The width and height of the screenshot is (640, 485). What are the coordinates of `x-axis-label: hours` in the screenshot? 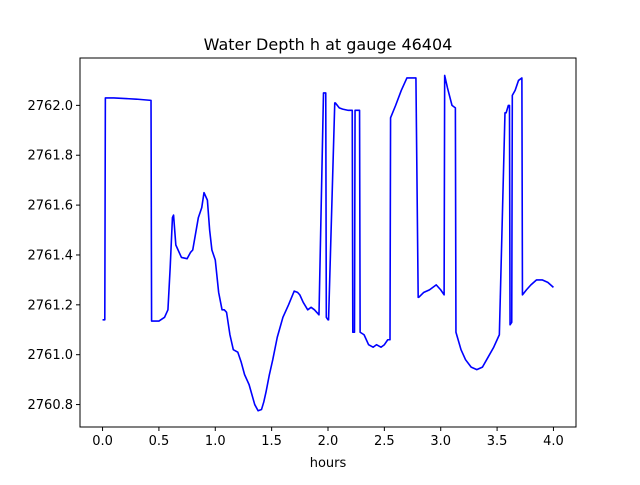 It's located at (328, 463).